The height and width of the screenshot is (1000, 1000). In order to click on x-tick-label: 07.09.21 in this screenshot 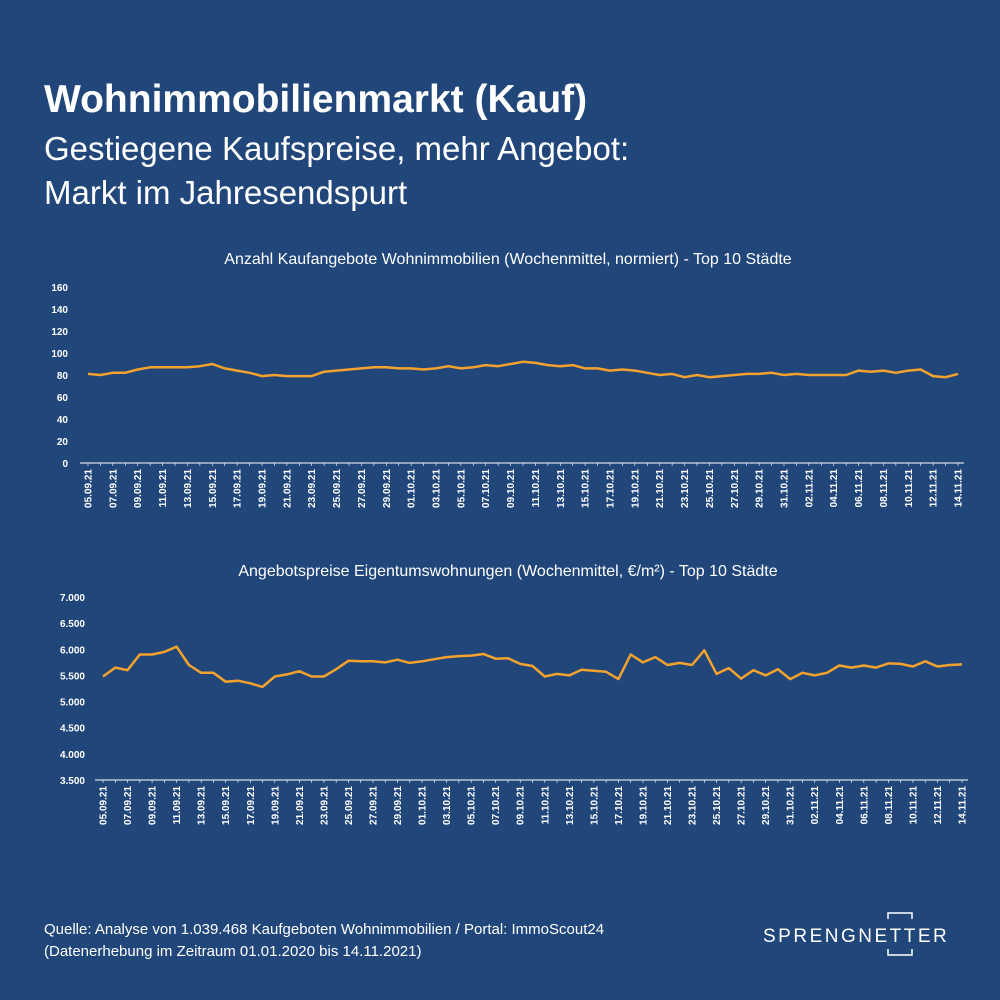, I will do `click(128, 805)`.